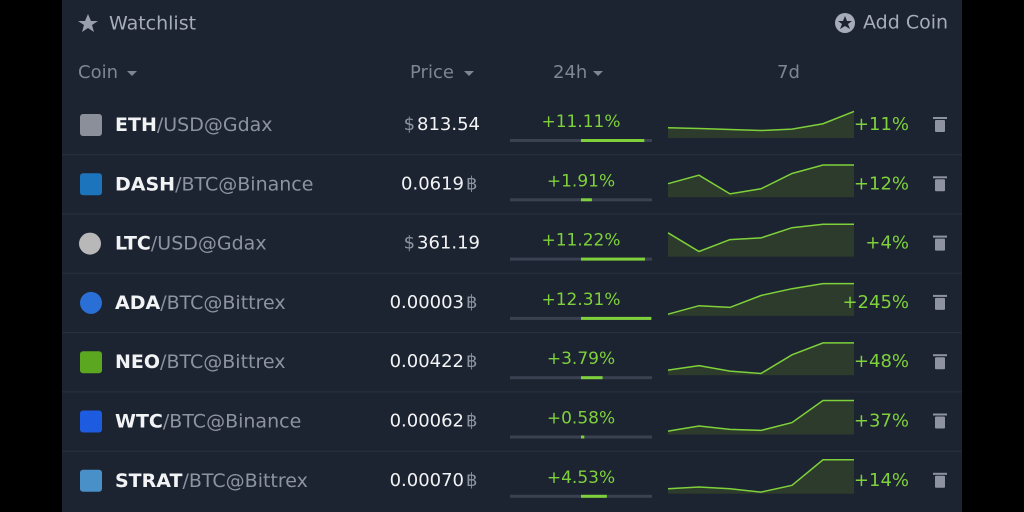  What do you see at coordinates (427, 480) in the screenshot?
I see `price: 0.00070` at bounding box center [427, 480].